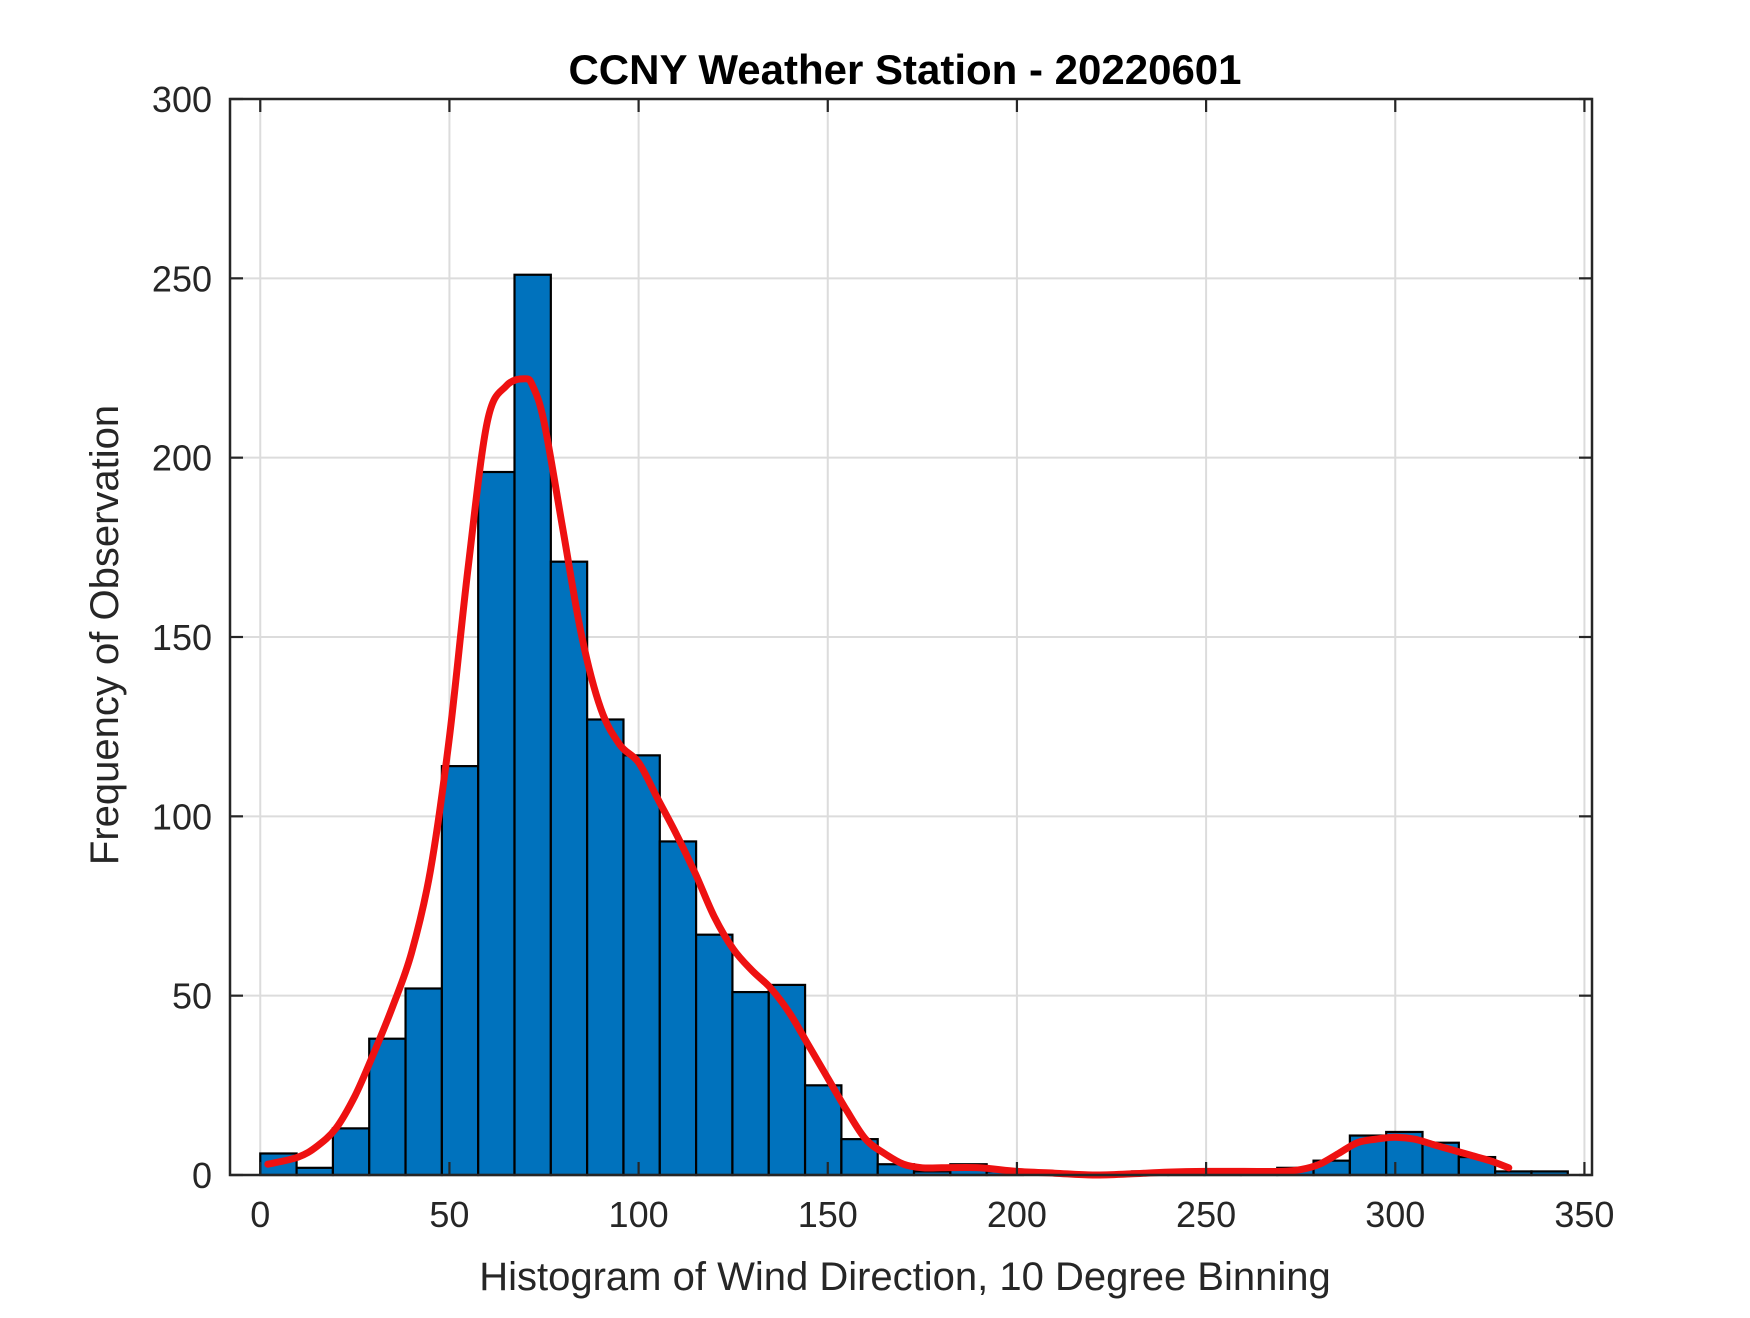  Describe the element at coordinates (904, 69) in the screenshot. I see `chart-title: CCNY Weather Station - 20220601` at that location.